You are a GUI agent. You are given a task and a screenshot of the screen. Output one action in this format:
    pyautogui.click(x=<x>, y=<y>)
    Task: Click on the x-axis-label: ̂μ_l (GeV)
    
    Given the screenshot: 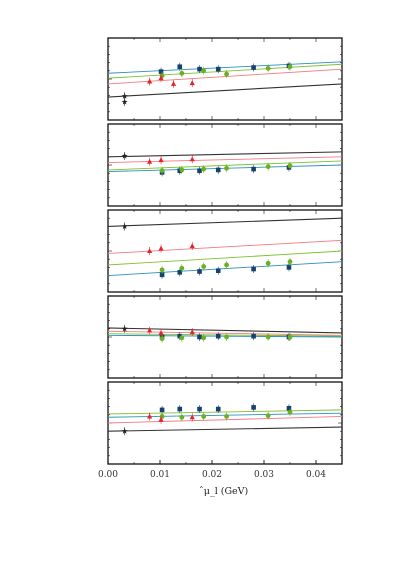 What is the action you would take?
    pyautogui.click(x=224, y=491)
    